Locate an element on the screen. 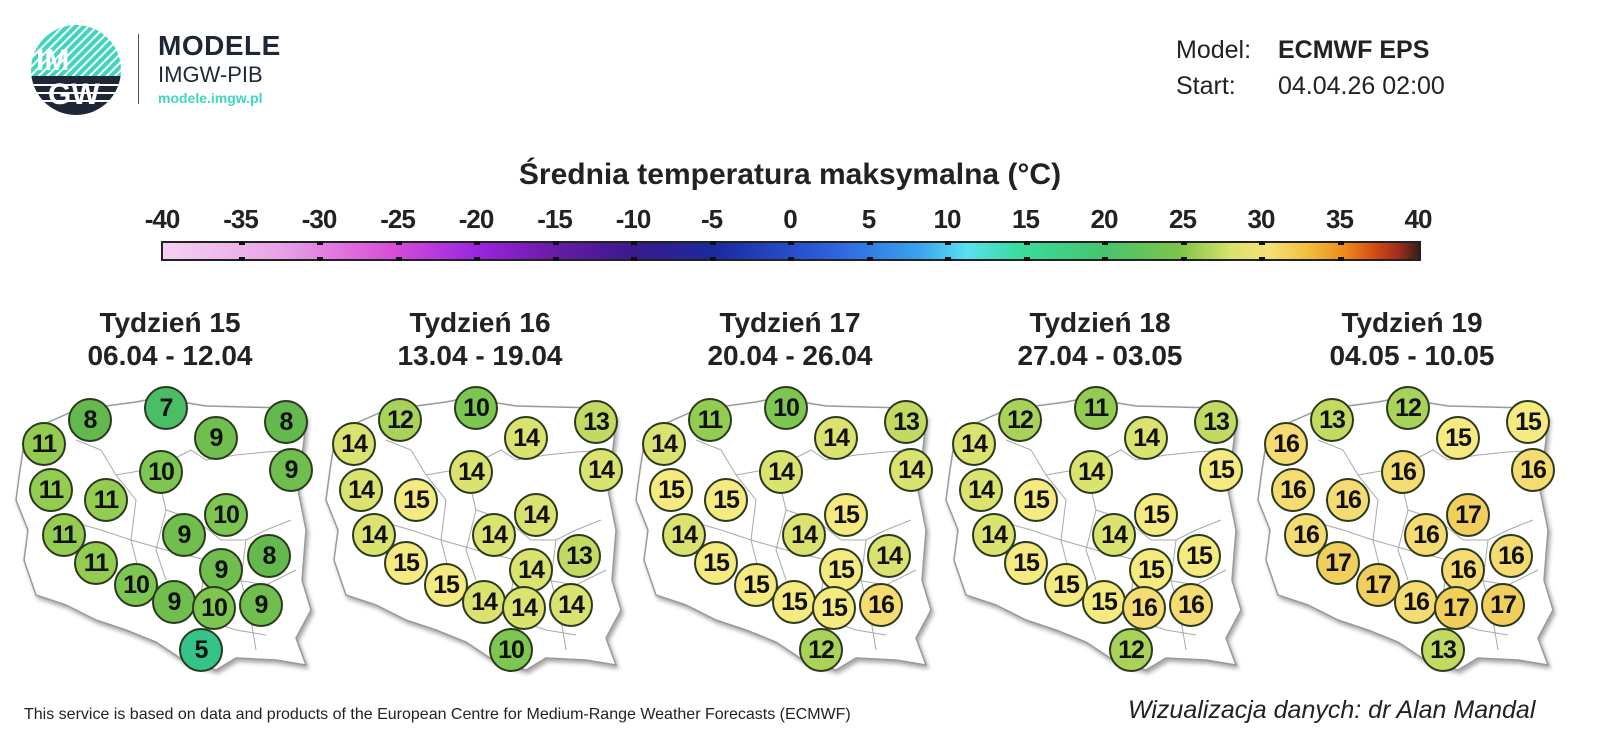 The image size is (1600, 743). svg-text: IM is located at coordinates (52, 60).